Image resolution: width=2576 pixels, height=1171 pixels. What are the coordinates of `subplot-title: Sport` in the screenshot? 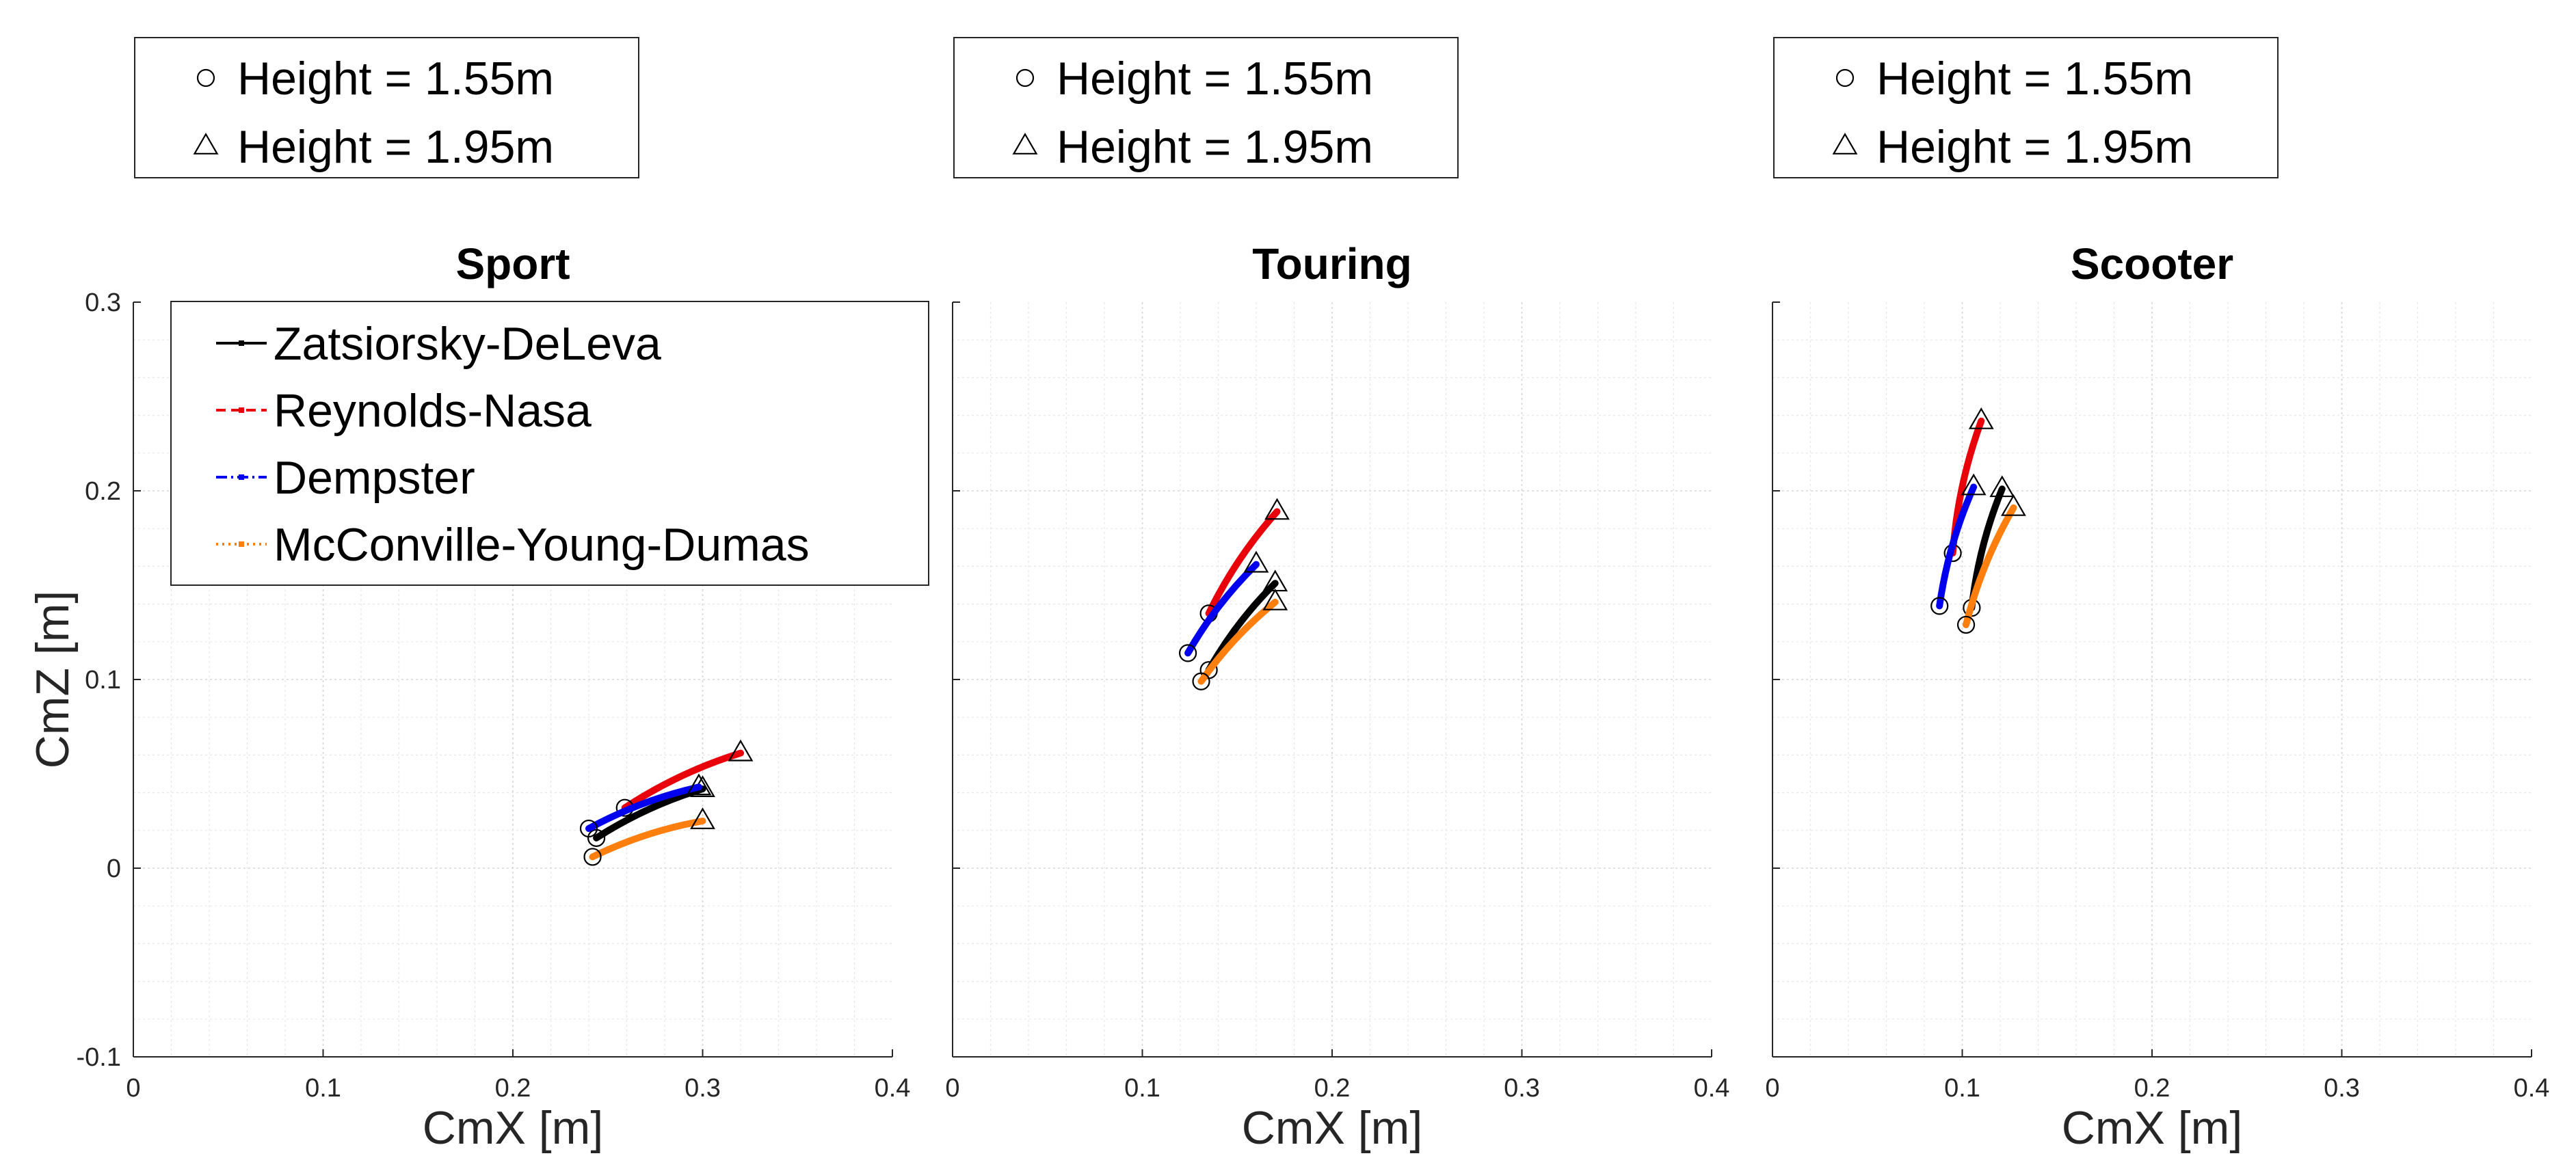 It's located at (512, 263).